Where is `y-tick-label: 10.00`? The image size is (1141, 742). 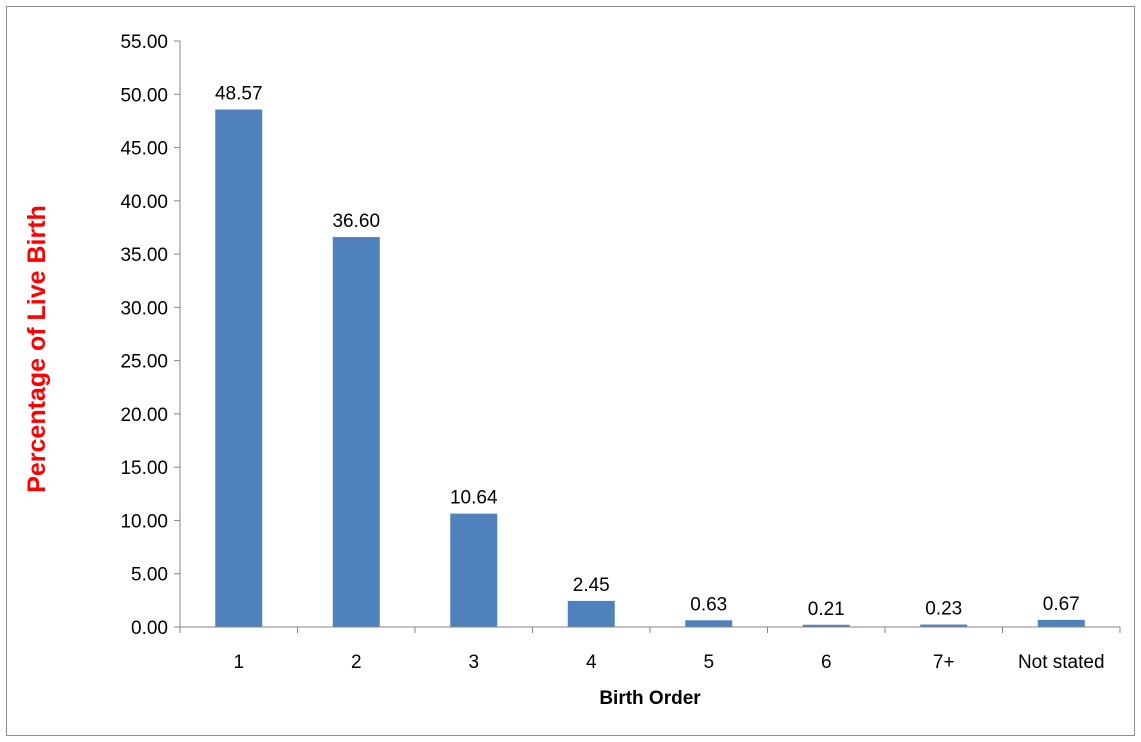
y-tick-label: 10.00 is located at coordinates (144, 521).